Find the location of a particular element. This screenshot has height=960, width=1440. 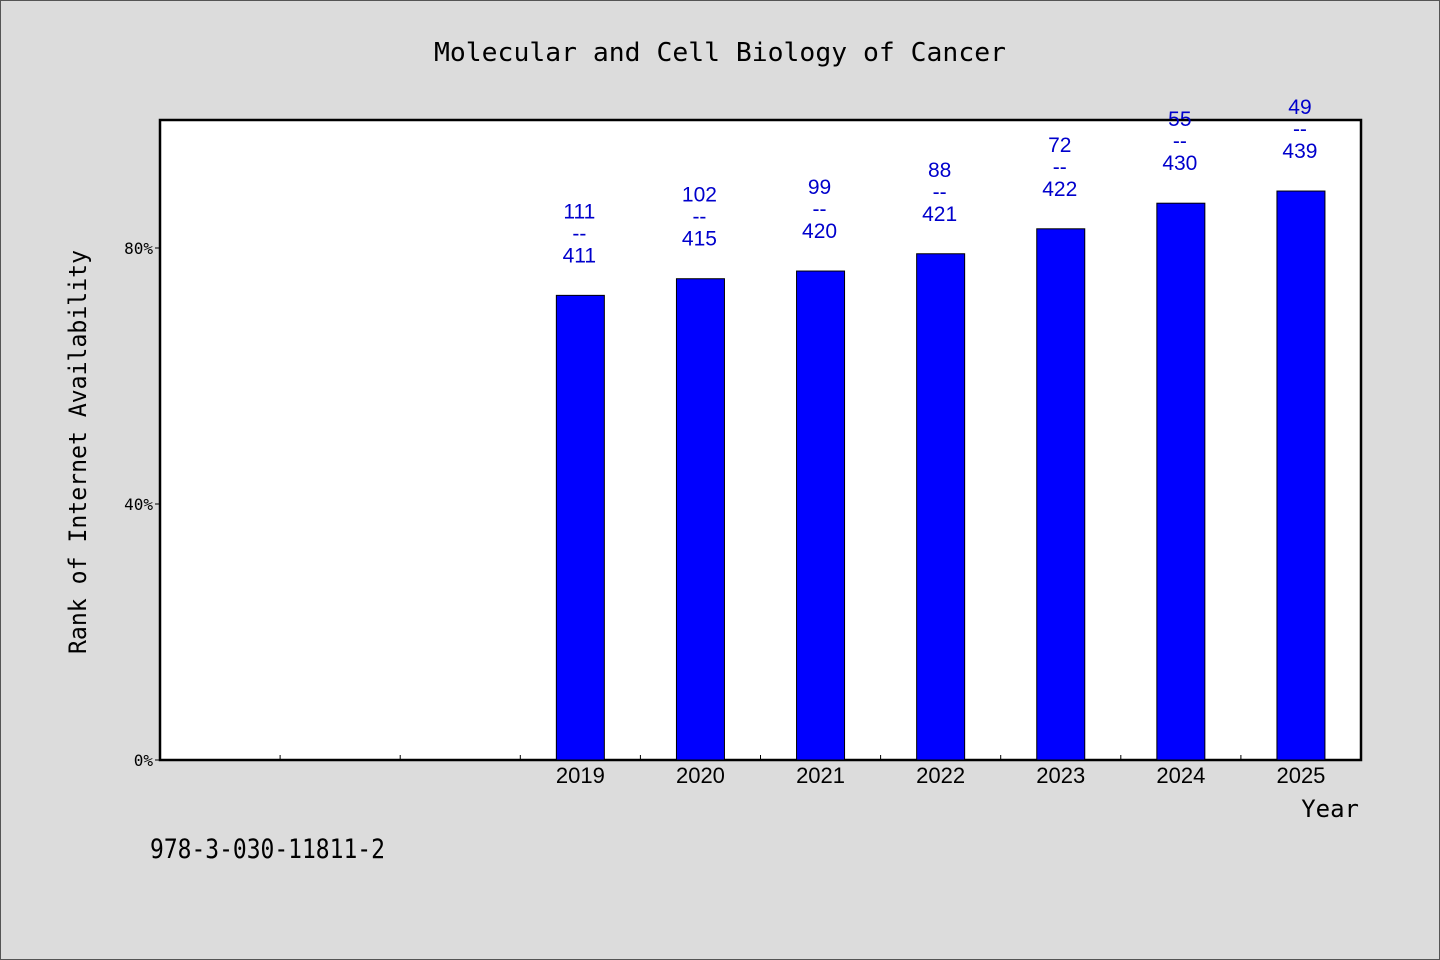

data-label: 430 is located at coordinates (1179, 163).